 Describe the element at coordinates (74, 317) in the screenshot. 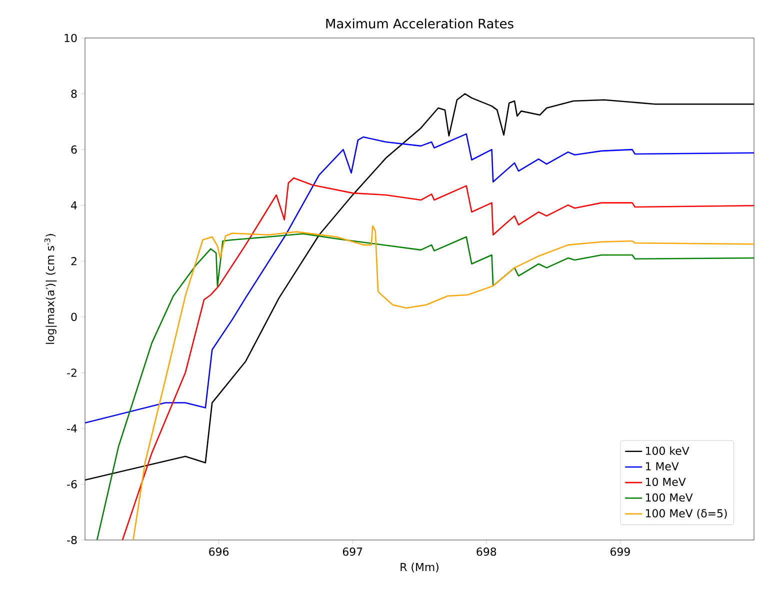

I see `y-tick-label: 0` at that location.